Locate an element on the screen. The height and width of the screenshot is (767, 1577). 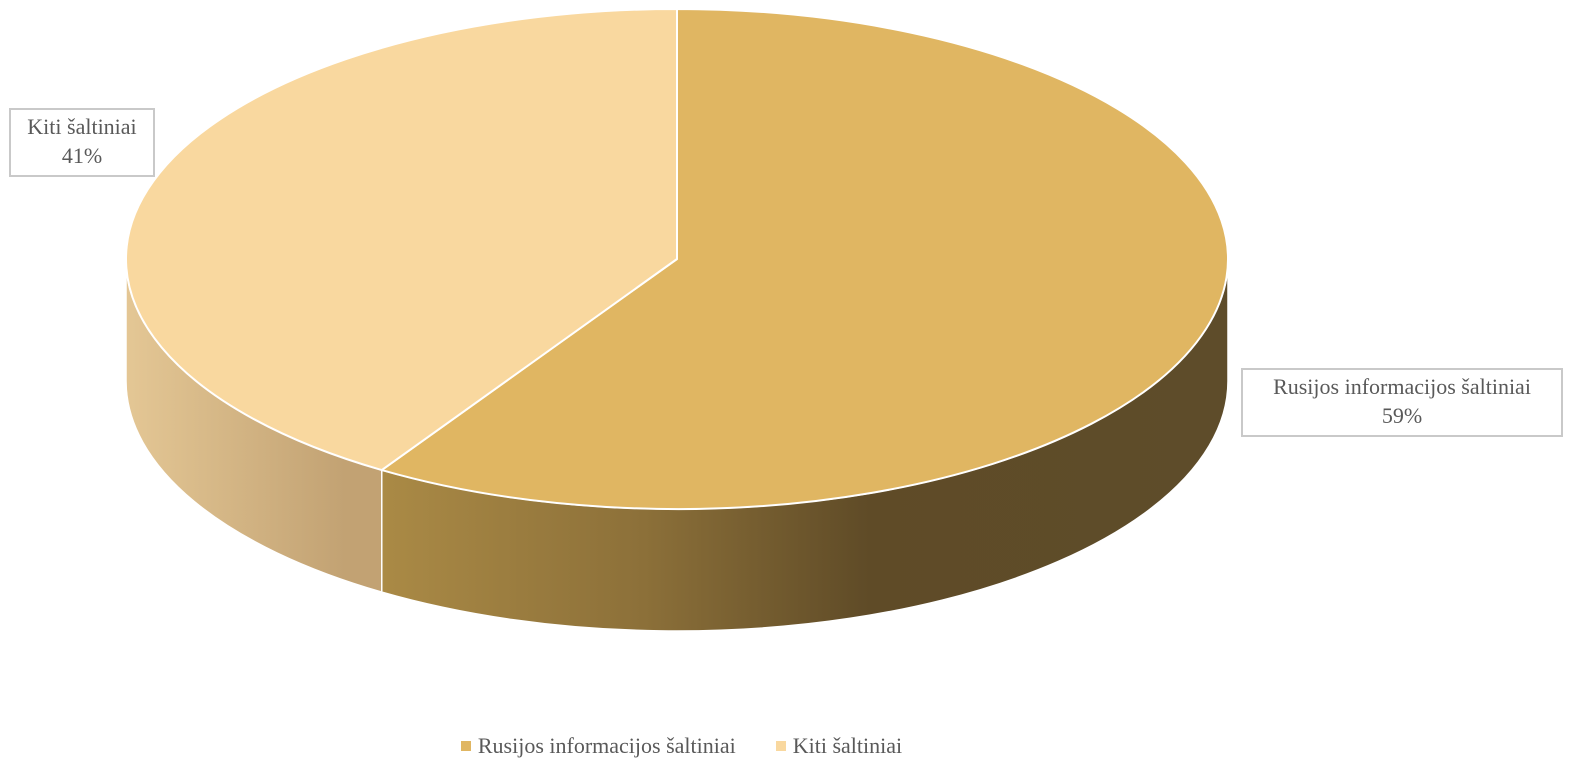
legend-label-kiti: Kiti šaltiniai is located at coordinates (847, 745).